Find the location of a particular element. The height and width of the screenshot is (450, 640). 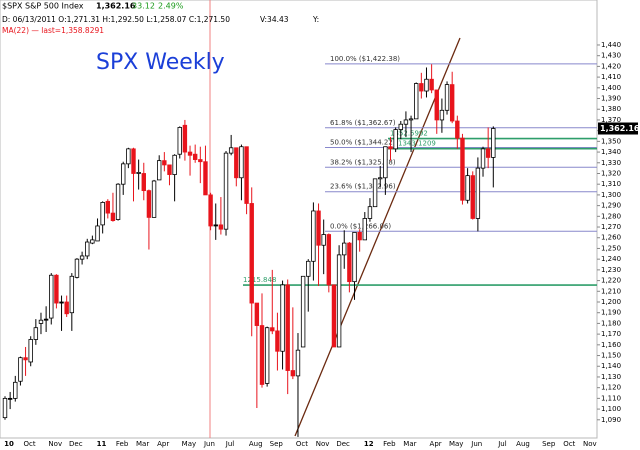

symbol: $SPX S&P 500 Index is located at coordinates (43, 6).